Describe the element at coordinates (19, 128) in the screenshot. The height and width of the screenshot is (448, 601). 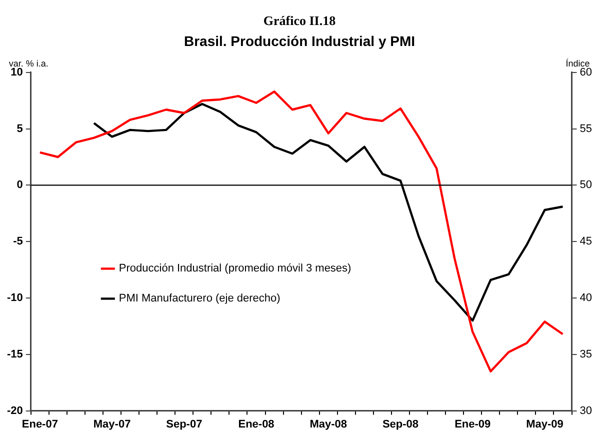
I see `y-tick-label: 5` at that location.